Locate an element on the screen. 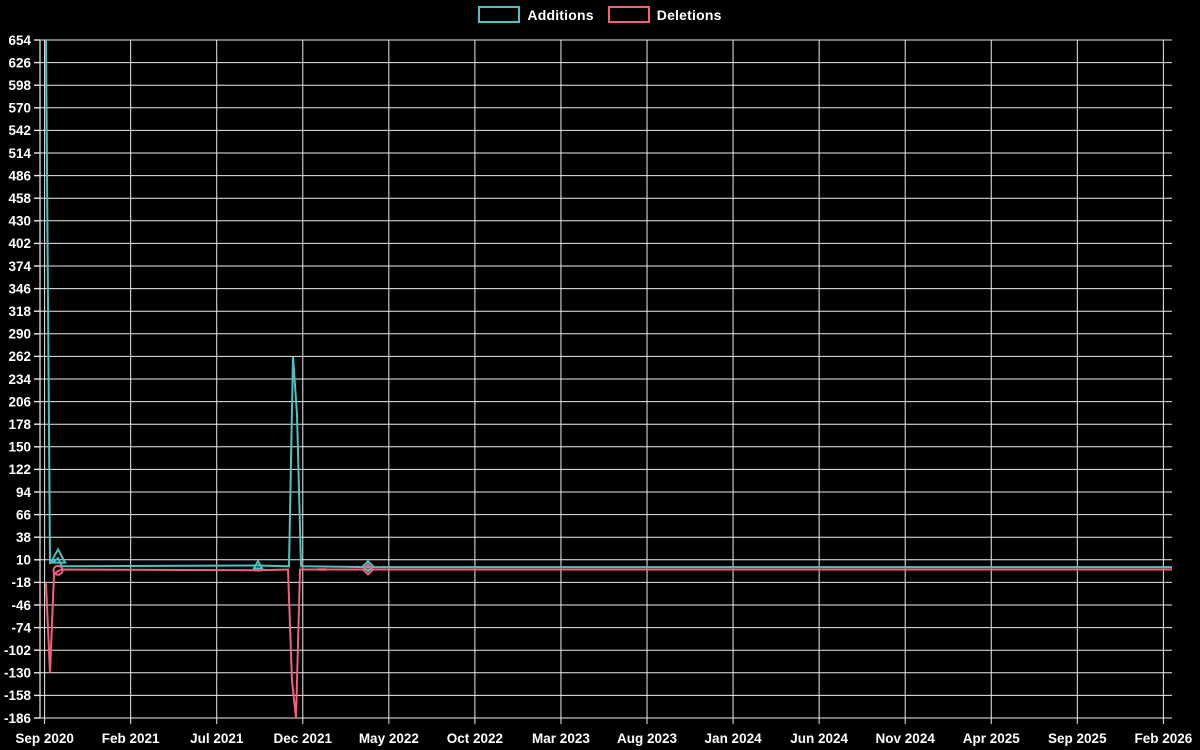  x-axis-label: Sep 2020 is located at coordinates (44, 738).